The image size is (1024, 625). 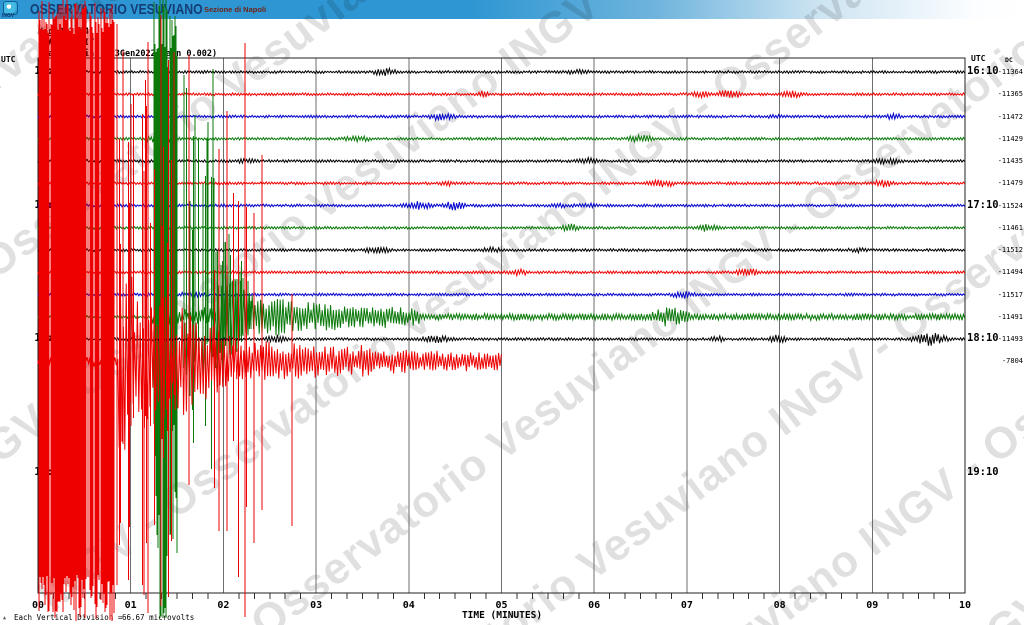 What do you see at coordinates (965, 605) in the screenshot?
I see `x-axis-label: 10` at bounding box center [965, 605].